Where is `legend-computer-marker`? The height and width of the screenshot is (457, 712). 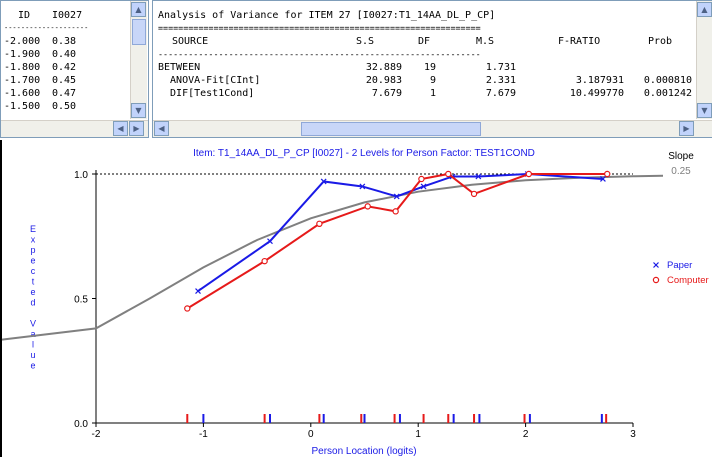 legend-computer-marker is located at coordinates (656, 280).